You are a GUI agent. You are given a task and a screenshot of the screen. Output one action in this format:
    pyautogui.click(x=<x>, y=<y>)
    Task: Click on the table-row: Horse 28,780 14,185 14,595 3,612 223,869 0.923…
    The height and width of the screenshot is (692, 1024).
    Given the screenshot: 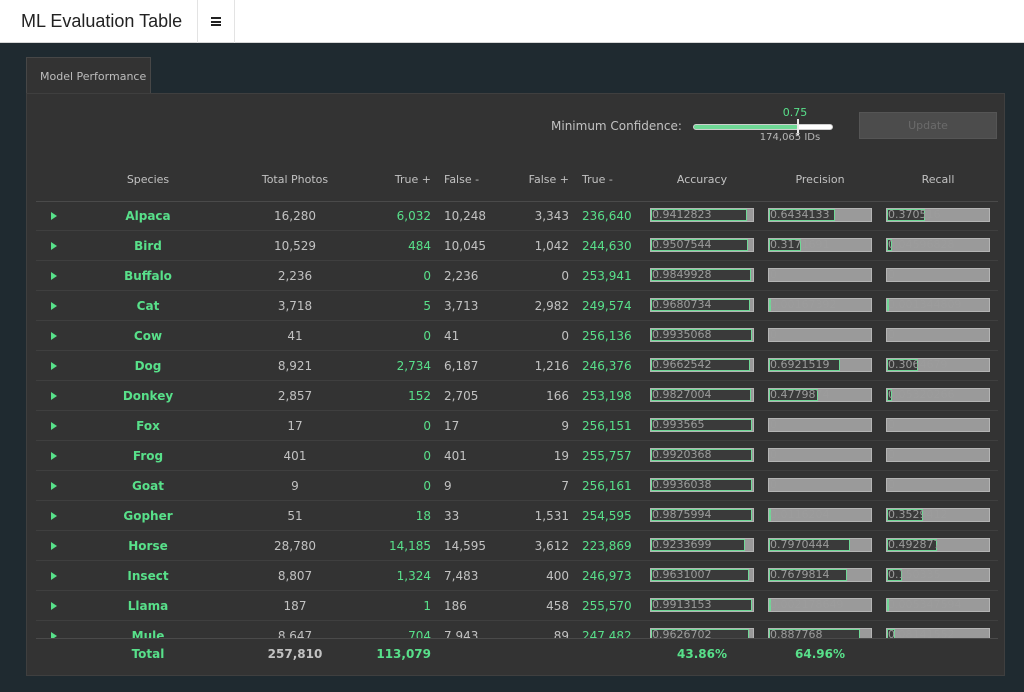 What is the action you would take?
    pyautogui.click(x=517, y=546)
    